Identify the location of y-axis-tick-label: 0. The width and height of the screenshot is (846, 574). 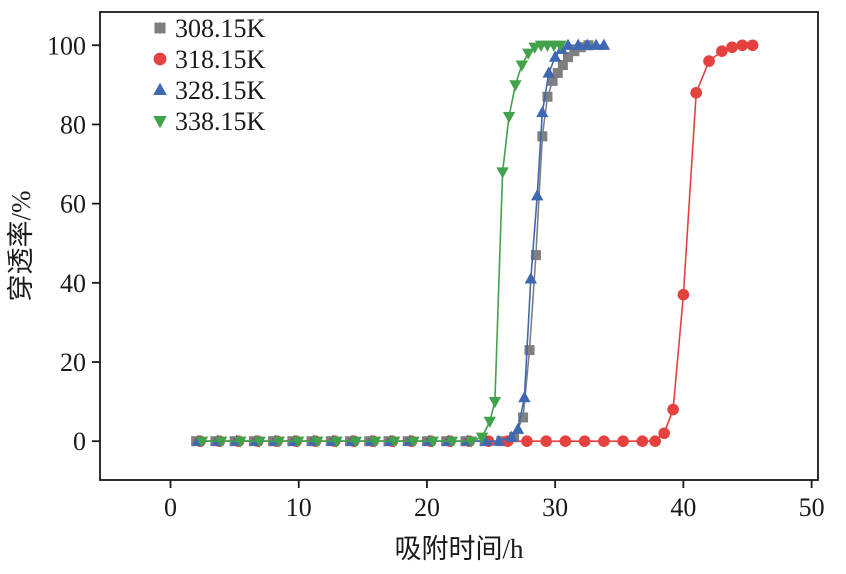
(79, 441).